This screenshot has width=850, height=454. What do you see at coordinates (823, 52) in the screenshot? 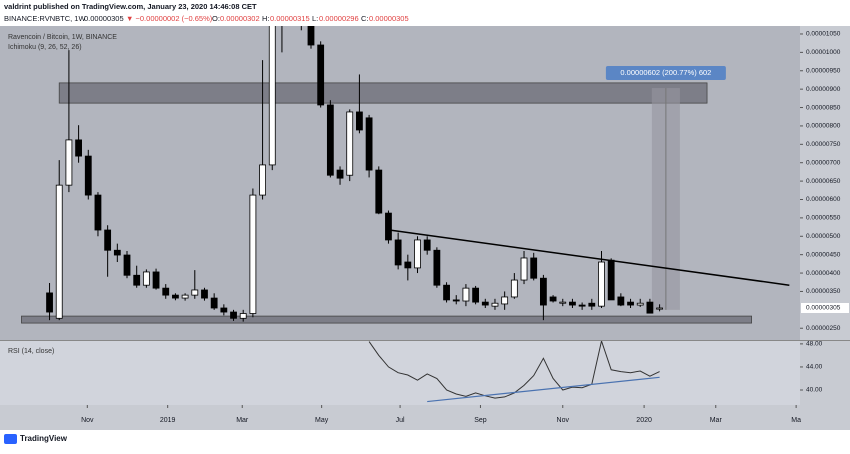
I see `y-tick-label: 0.00001000` at bounding box center [823, 52].